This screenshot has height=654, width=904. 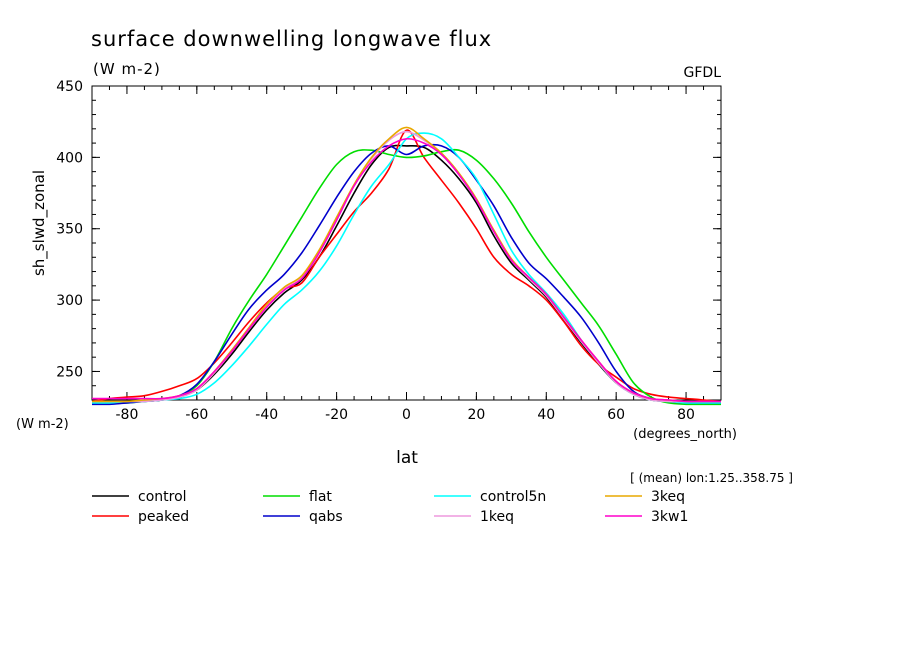 I want to click on footnote: [ (mean) lon:1.25..358.75 ], so click(x=711, y=478).